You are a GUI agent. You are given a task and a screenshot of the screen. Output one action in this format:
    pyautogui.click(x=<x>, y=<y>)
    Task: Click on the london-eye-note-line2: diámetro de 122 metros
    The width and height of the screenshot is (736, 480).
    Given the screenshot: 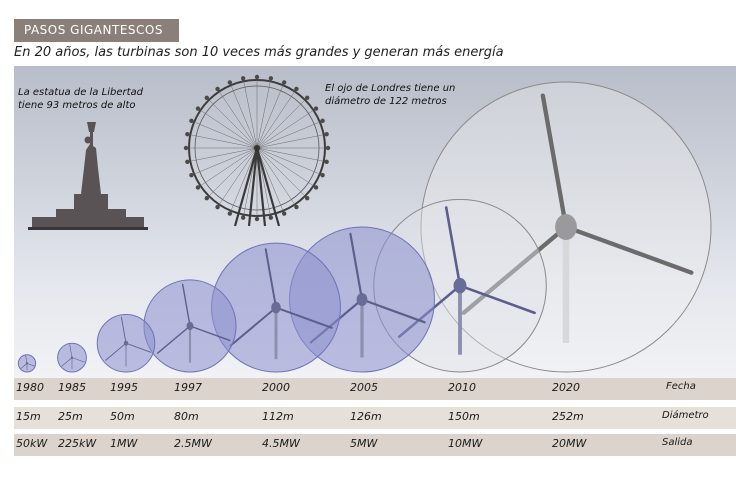 What is the action you would take?
    pyautogui.click(x=386, y=101)
    